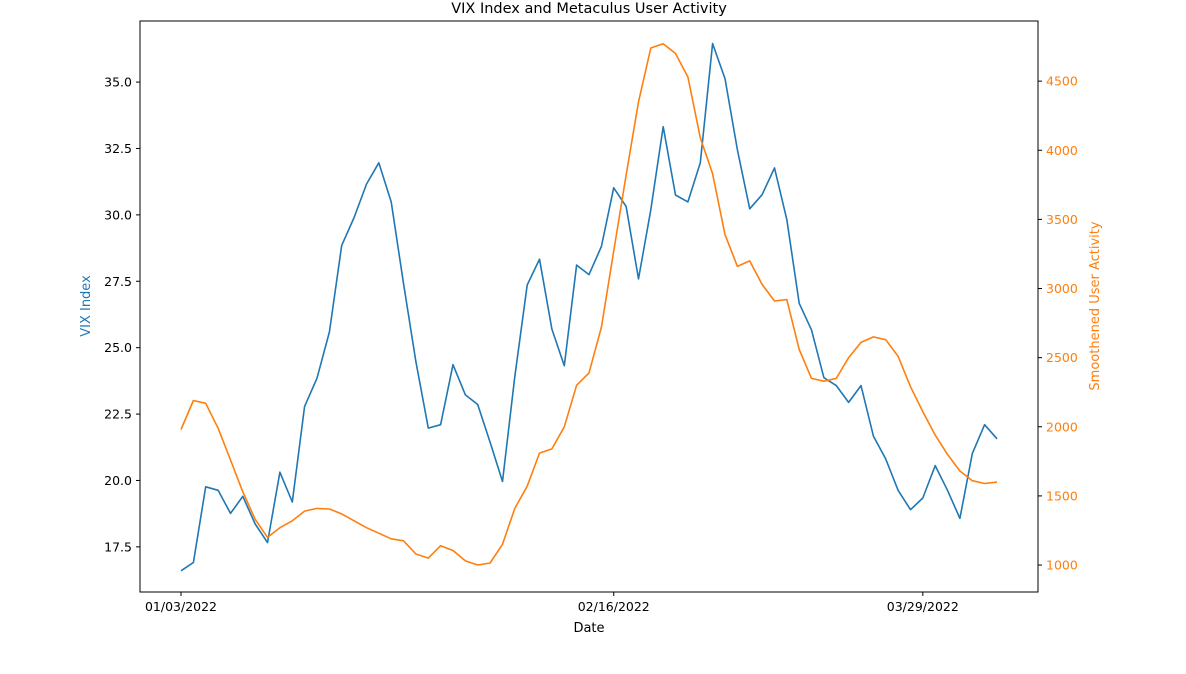  I want to click on x-axis: 01/03/2022 02/16/2022 03/29/2022, so click(552, 603).